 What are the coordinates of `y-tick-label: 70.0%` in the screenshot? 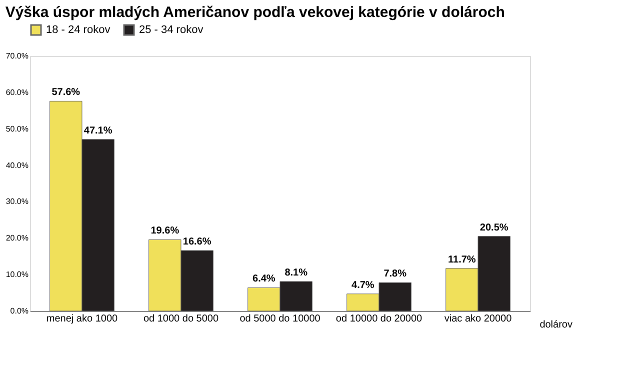 It's located at (17, 56).